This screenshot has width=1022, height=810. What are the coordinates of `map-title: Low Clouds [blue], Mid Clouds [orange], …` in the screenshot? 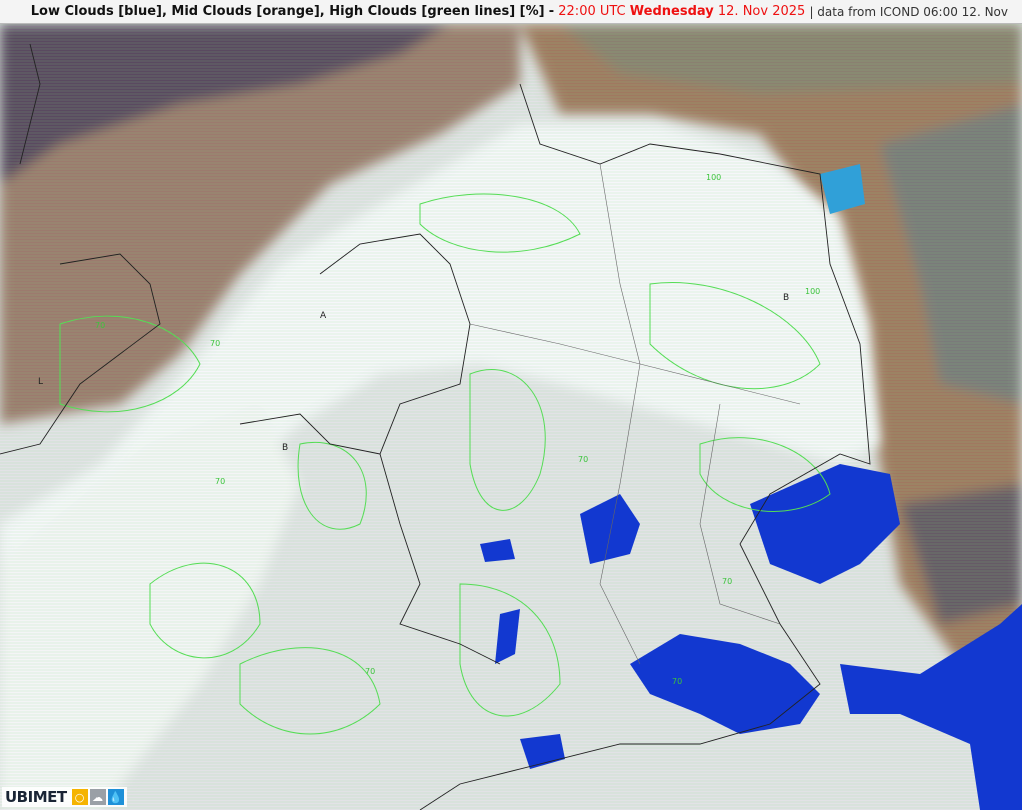 It's located at (511, 12).